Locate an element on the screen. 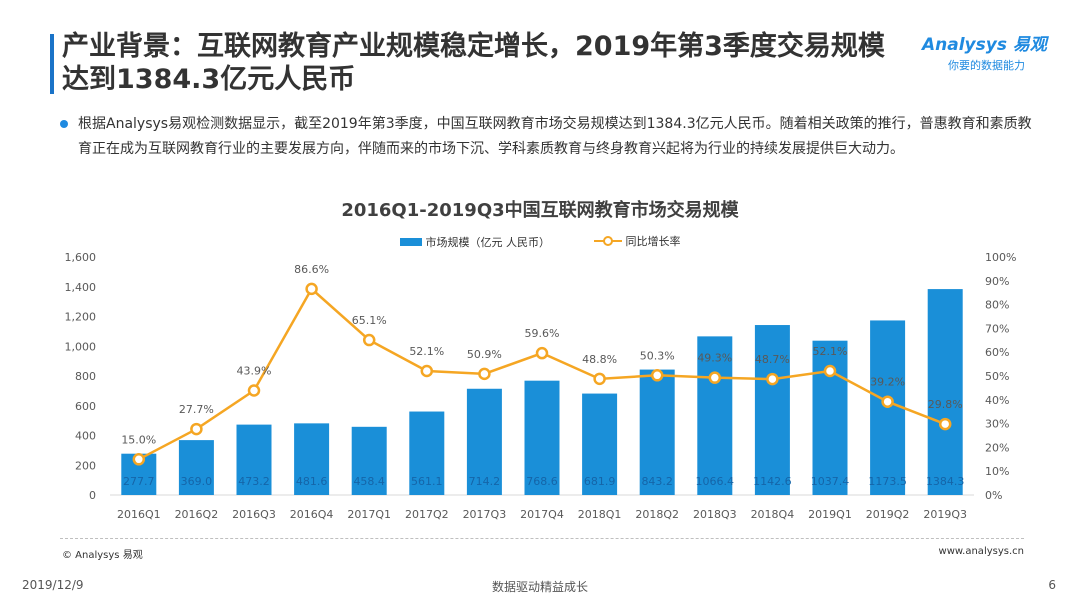 Image resolution: width=1080 pixels, height=608 pixels. y-left-tick-label: 1,600 is located at coordinates (81, 257).